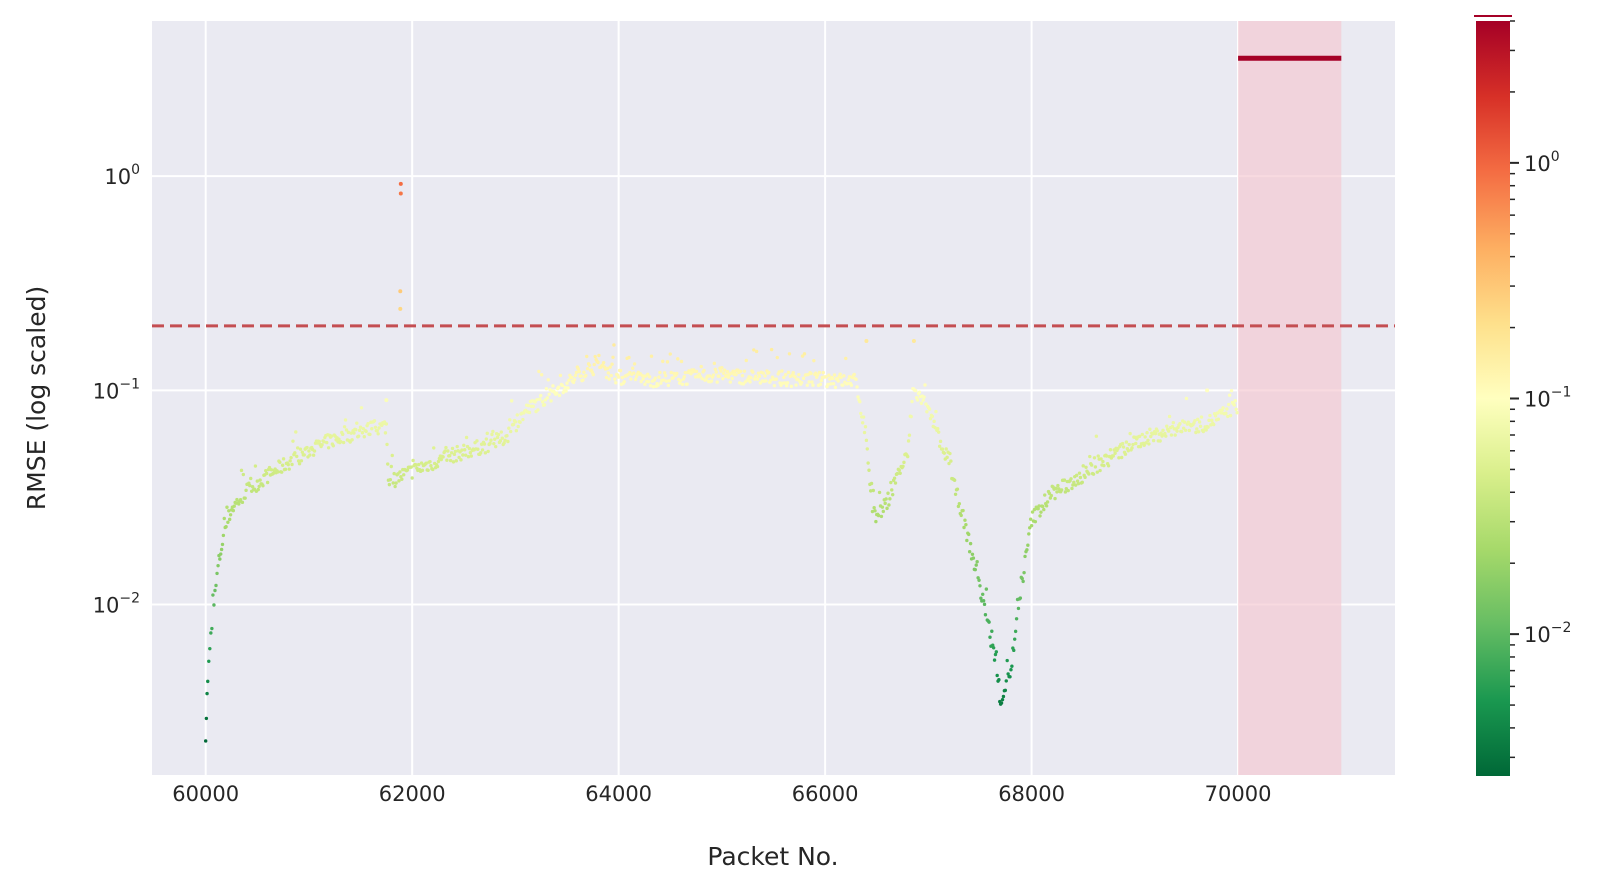  I want to click on y-tick-label: 10⁻², so click(116, 604).